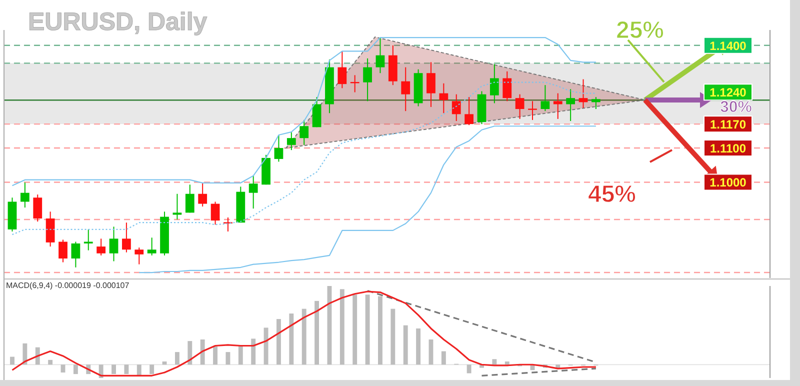 This screenshot has height=386, width=800. I want to click on ref-line-label: 1.1400, so click(728, 45).